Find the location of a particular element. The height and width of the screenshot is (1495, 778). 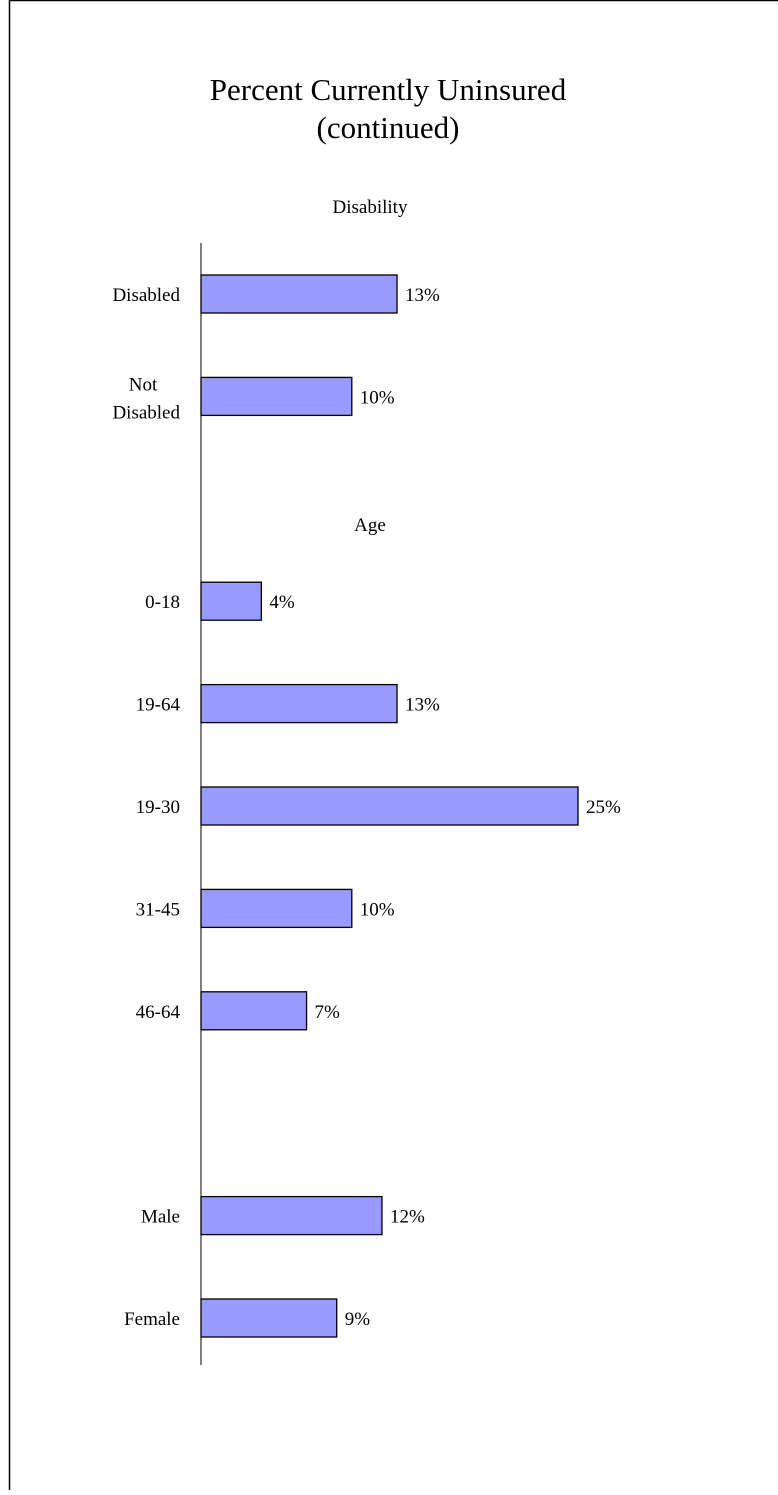

category-label: 46-64 is located at coordinates (158, 1012).